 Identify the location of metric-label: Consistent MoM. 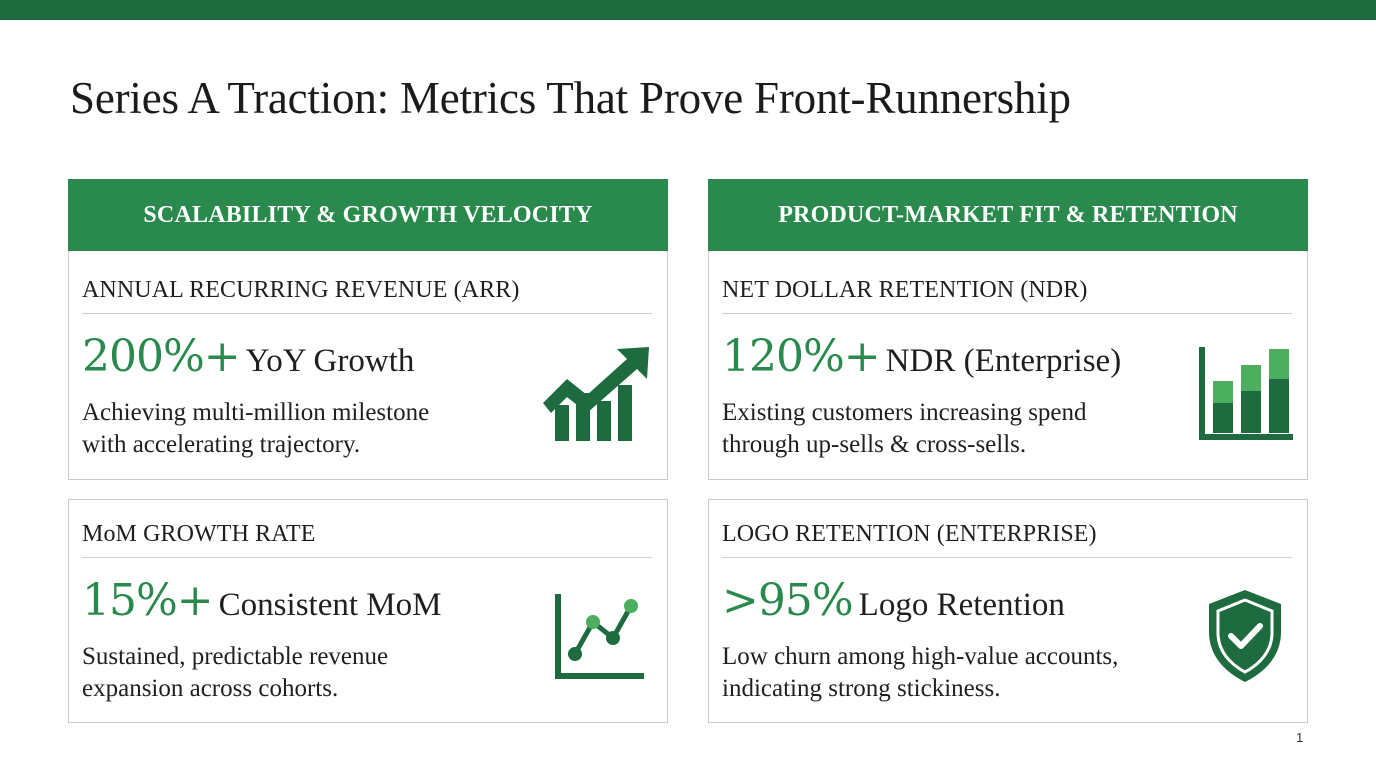
(330, 605).